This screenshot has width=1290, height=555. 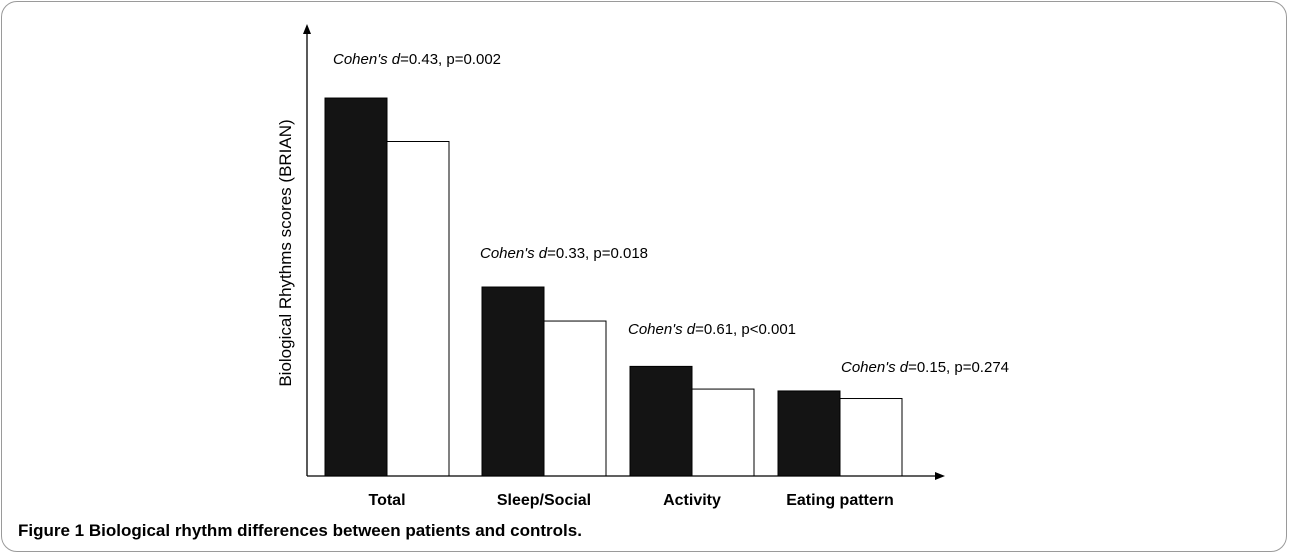 I want to click on bar-open-total, so click(x=418, y=309).